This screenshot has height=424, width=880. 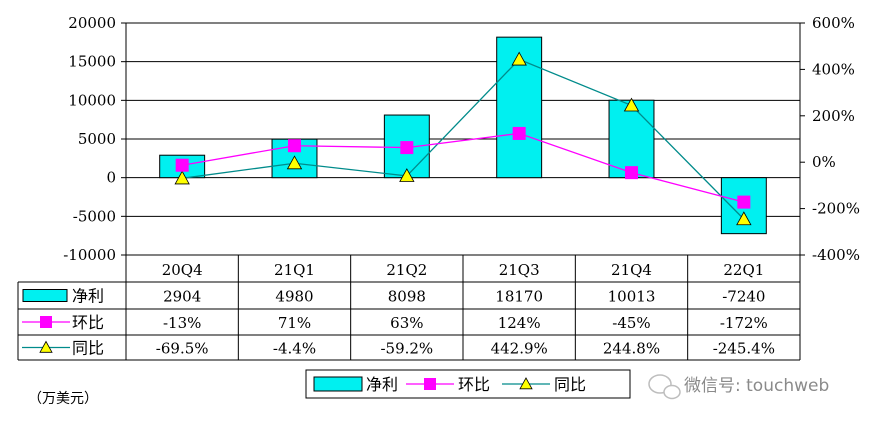 What do you see at coordinates (407, 297) in the screenshot?
I see `data-label: 8098` at bounding box center [407, 297].